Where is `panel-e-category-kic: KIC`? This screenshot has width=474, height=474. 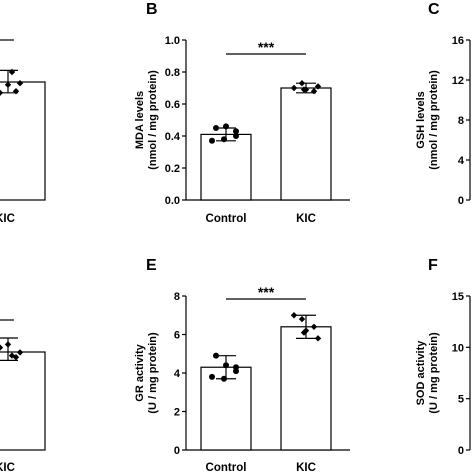
panel-e-category-kic: KIC is located at coordinates (306, 468).